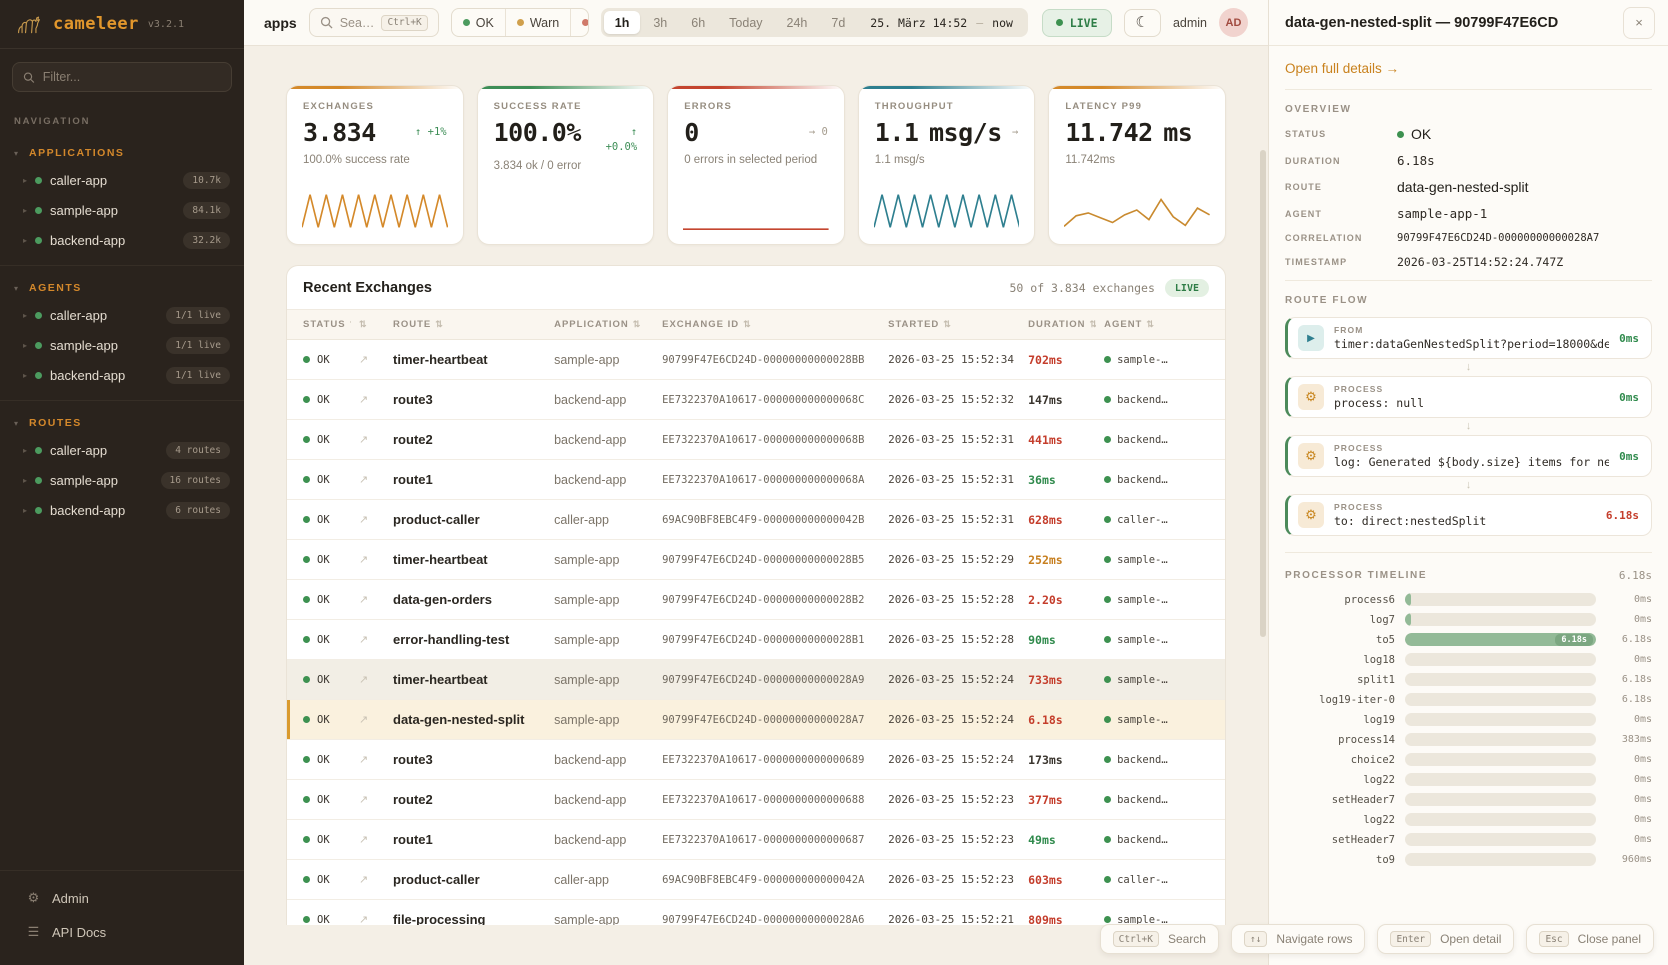 This screenshot has height=965, width=1668. What do you see at coordinates (368, 324) in the screenshot?
I see `column-header-icon: ⇅` at bounding box center [368, 324].